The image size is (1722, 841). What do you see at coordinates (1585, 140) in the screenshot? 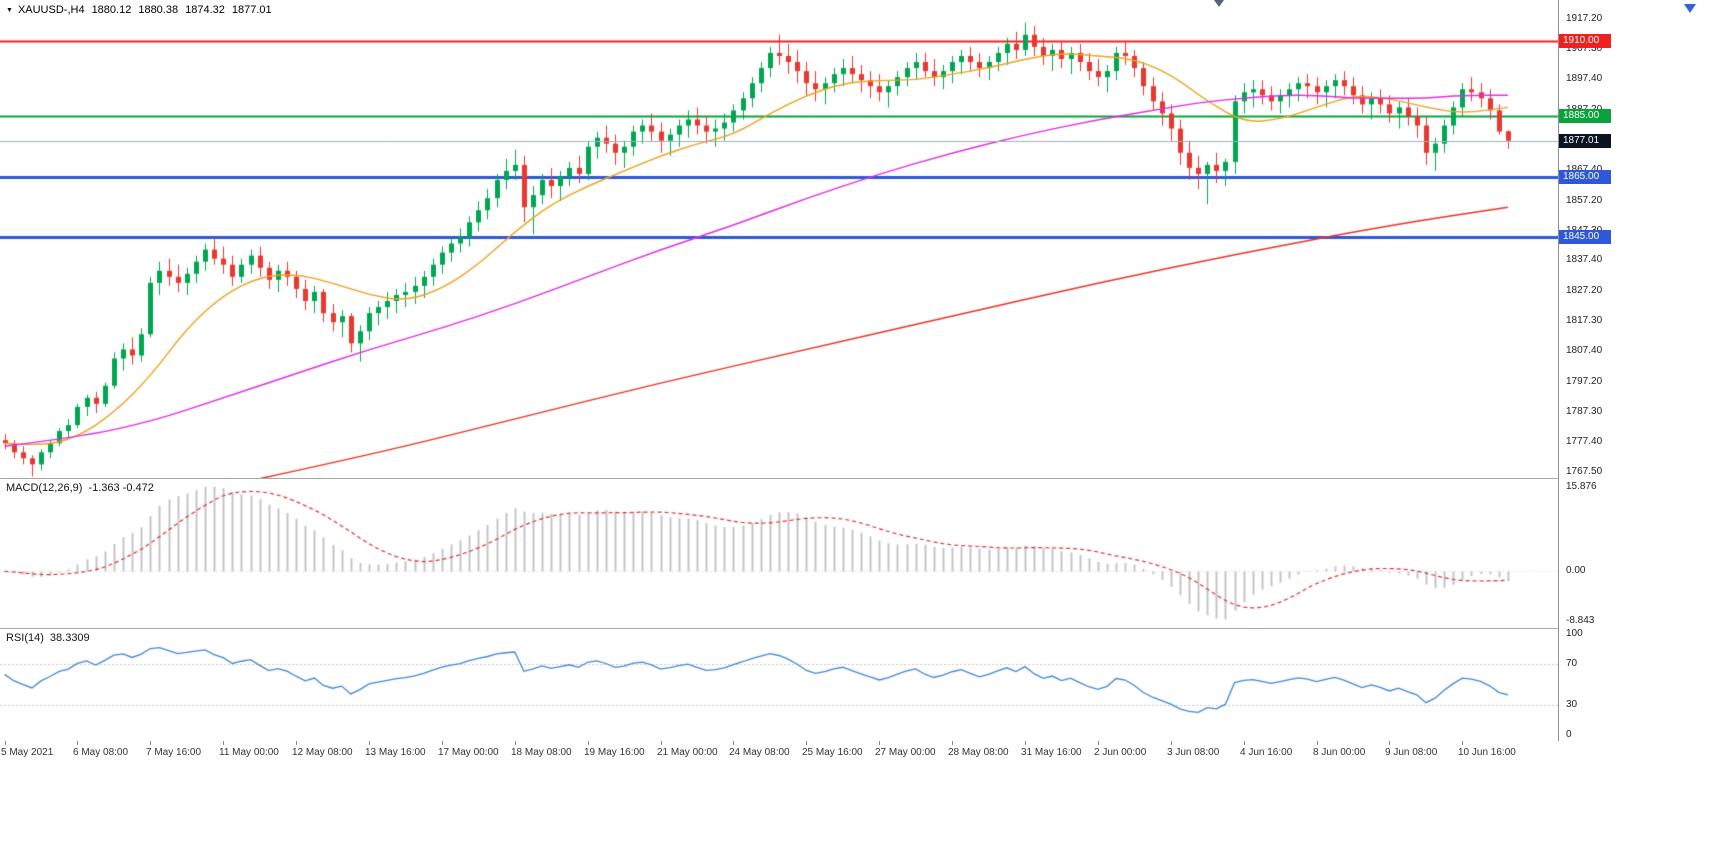
I see `current-price-badge: 1877.01` at bounding box center [1585, 140].